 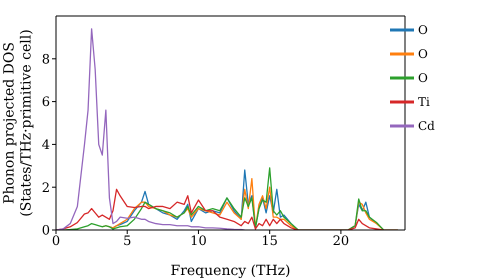 What do you see at coordinates (46, 60) in the screenshot?
I see `y-tick-label: 8` at bounding box center [46, 60].